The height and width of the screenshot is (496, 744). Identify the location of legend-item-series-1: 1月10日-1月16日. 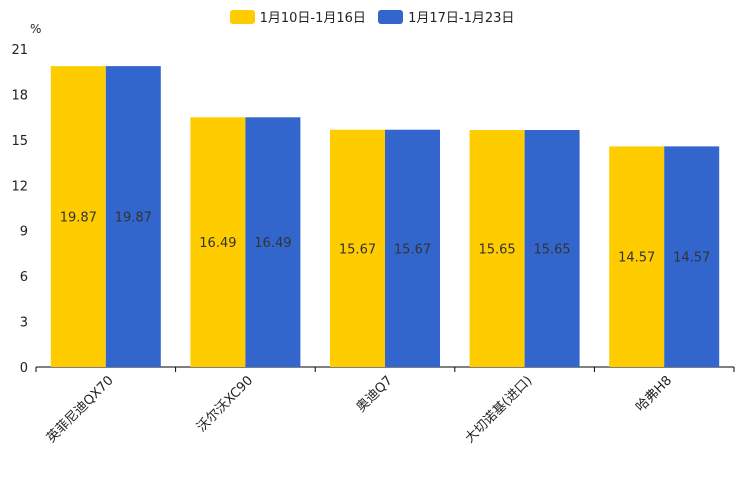
(297, 16).